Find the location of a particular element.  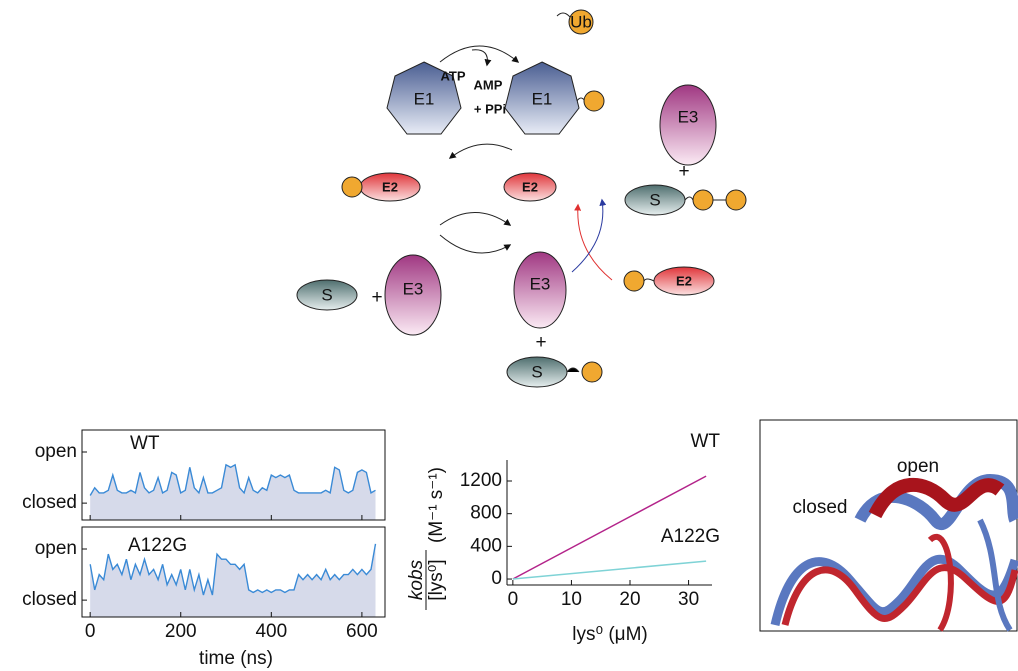

y-label-units: (M⁻¹ s⁻¹) is located at coordinates (436, 505).